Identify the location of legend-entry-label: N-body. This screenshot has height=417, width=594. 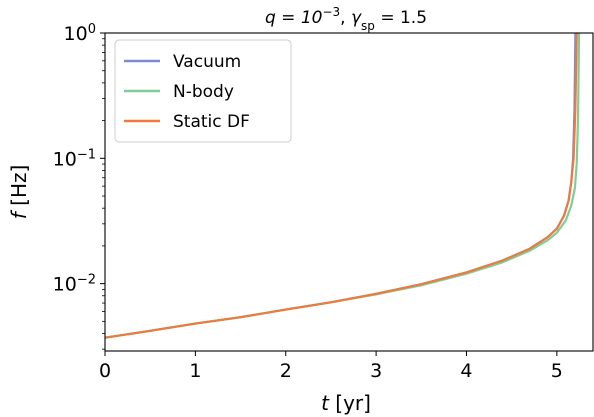
(203, 92).